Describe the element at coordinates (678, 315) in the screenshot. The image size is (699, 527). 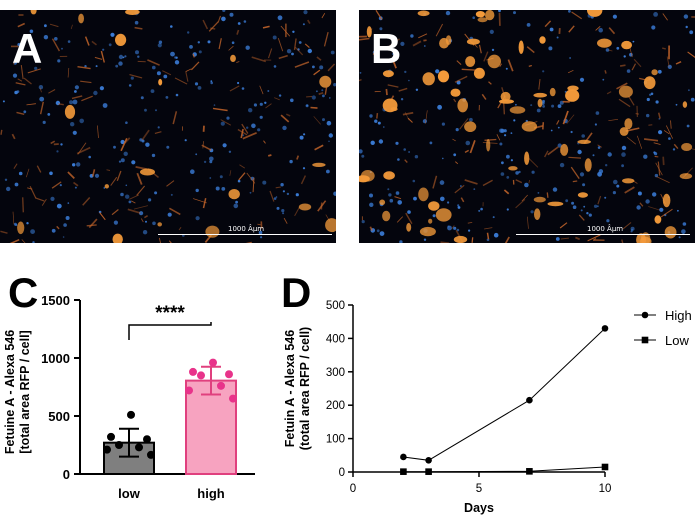
I see `legend-label-high: High` at that location.